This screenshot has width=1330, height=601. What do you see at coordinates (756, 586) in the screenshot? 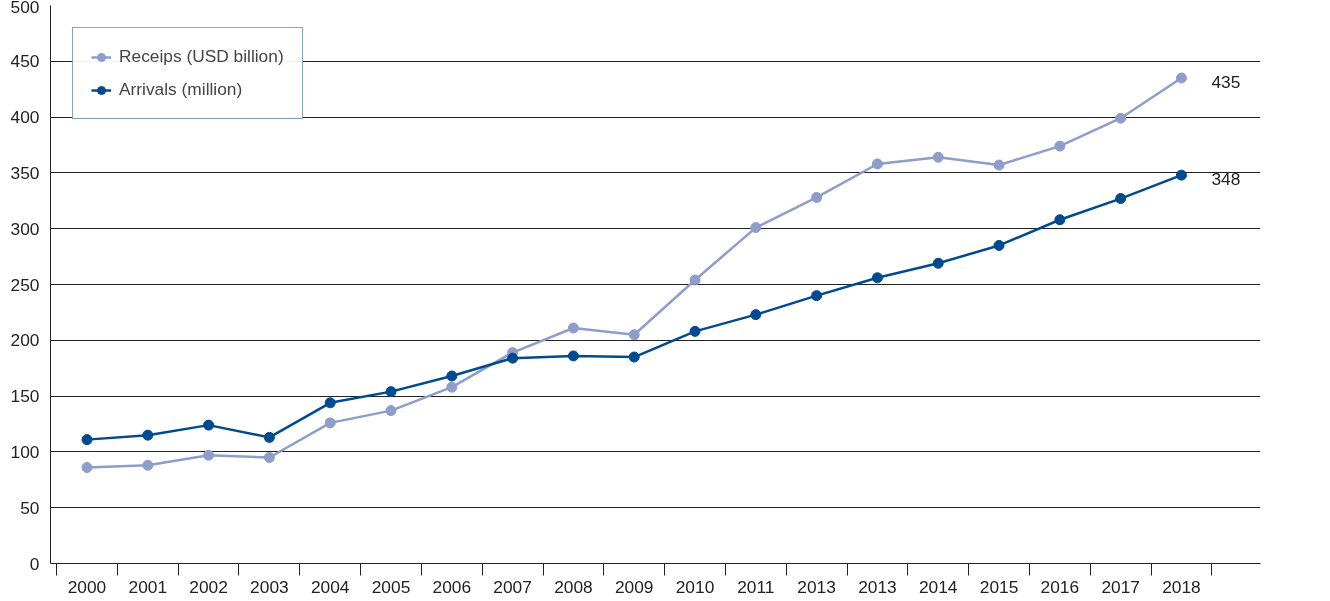
I see `x-tick-label: 2011` at bounding box center [756, 586].